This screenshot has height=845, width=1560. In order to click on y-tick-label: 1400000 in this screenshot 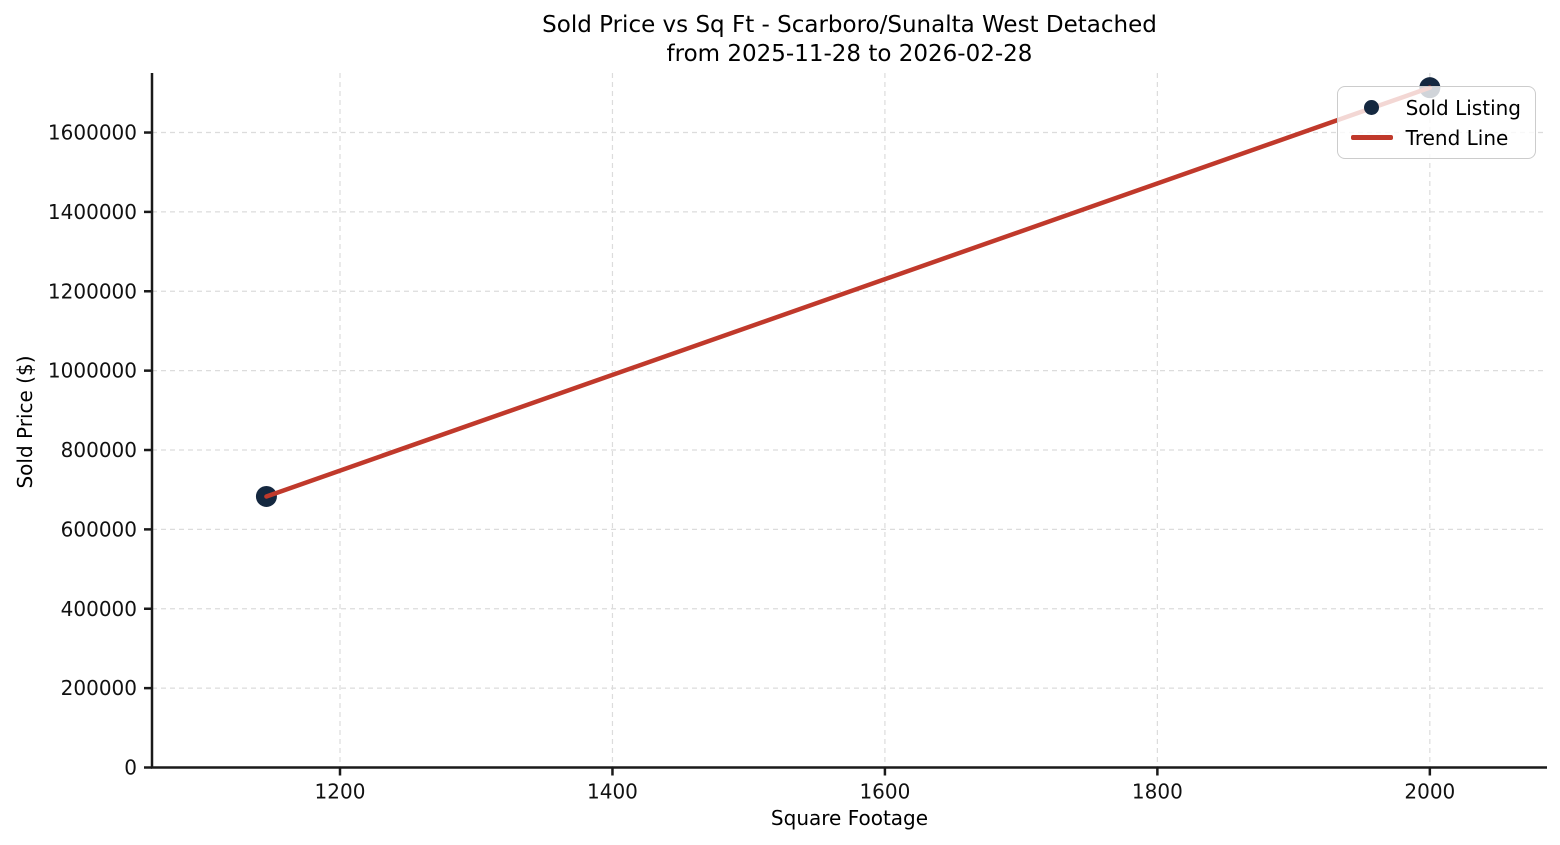, I will do `click(92, 212)`.